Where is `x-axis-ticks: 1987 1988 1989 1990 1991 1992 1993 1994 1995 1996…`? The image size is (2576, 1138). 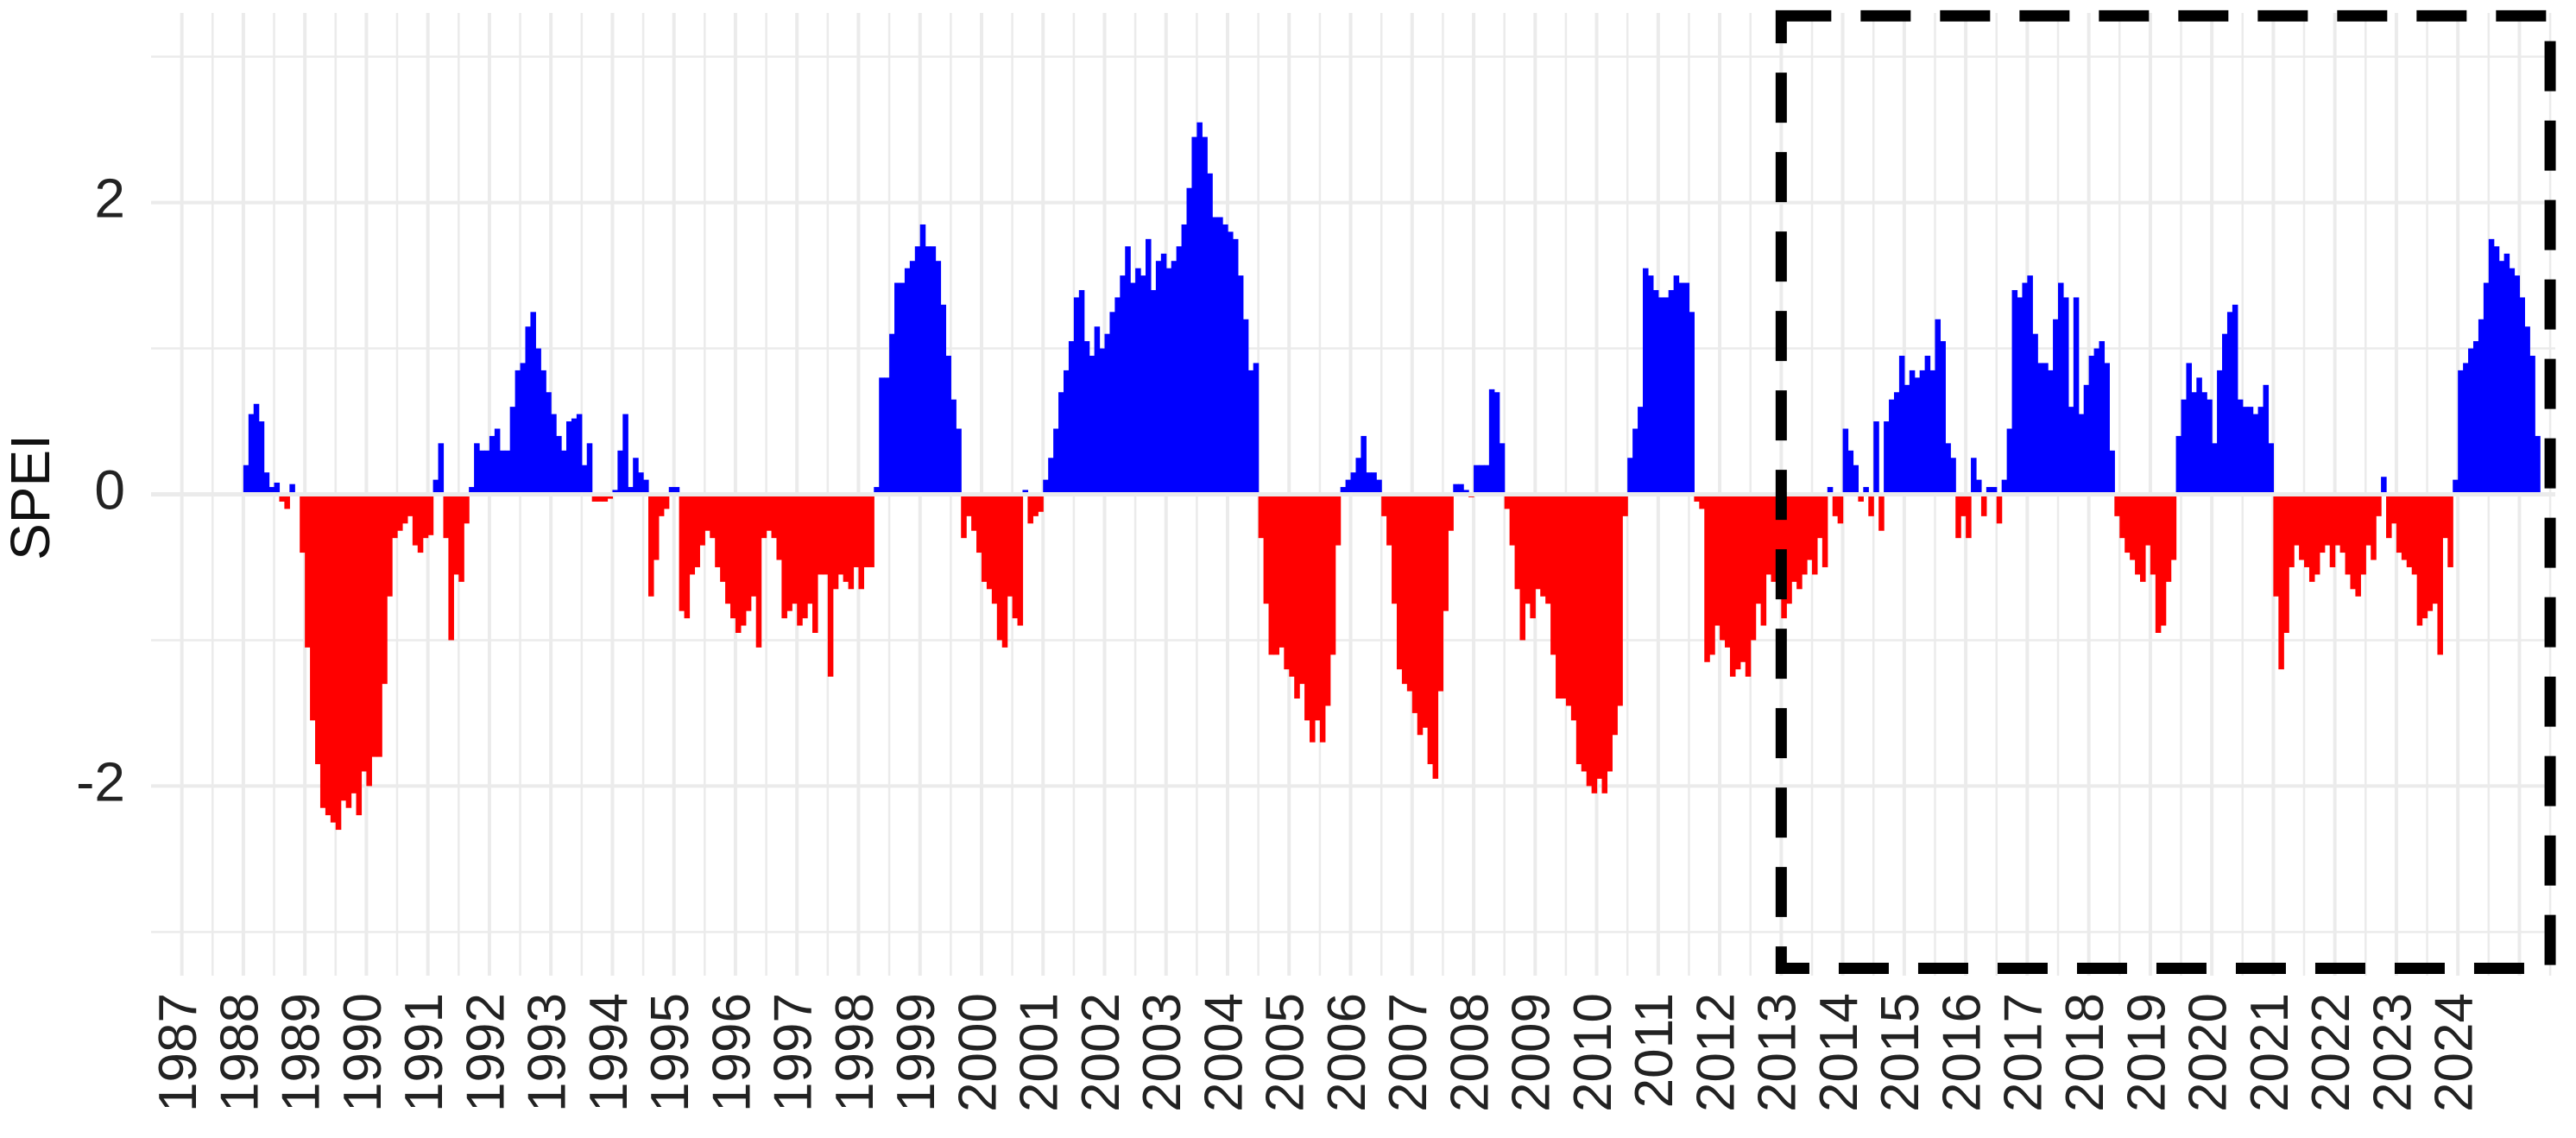
x-axis-ticks: 1987 1988 1989 1990 1991 1992 1993 1994 1995 1996… is located at coordinates (1316, 1052).